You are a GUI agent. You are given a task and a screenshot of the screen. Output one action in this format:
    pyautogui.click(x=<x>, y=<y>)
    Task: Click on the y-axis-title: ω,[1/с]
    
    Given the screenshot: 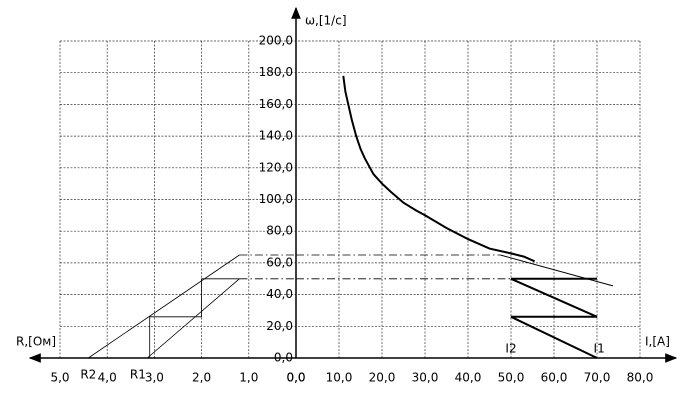 What is the action you would take?
    pyautogui.click(x=326, y=21)
    